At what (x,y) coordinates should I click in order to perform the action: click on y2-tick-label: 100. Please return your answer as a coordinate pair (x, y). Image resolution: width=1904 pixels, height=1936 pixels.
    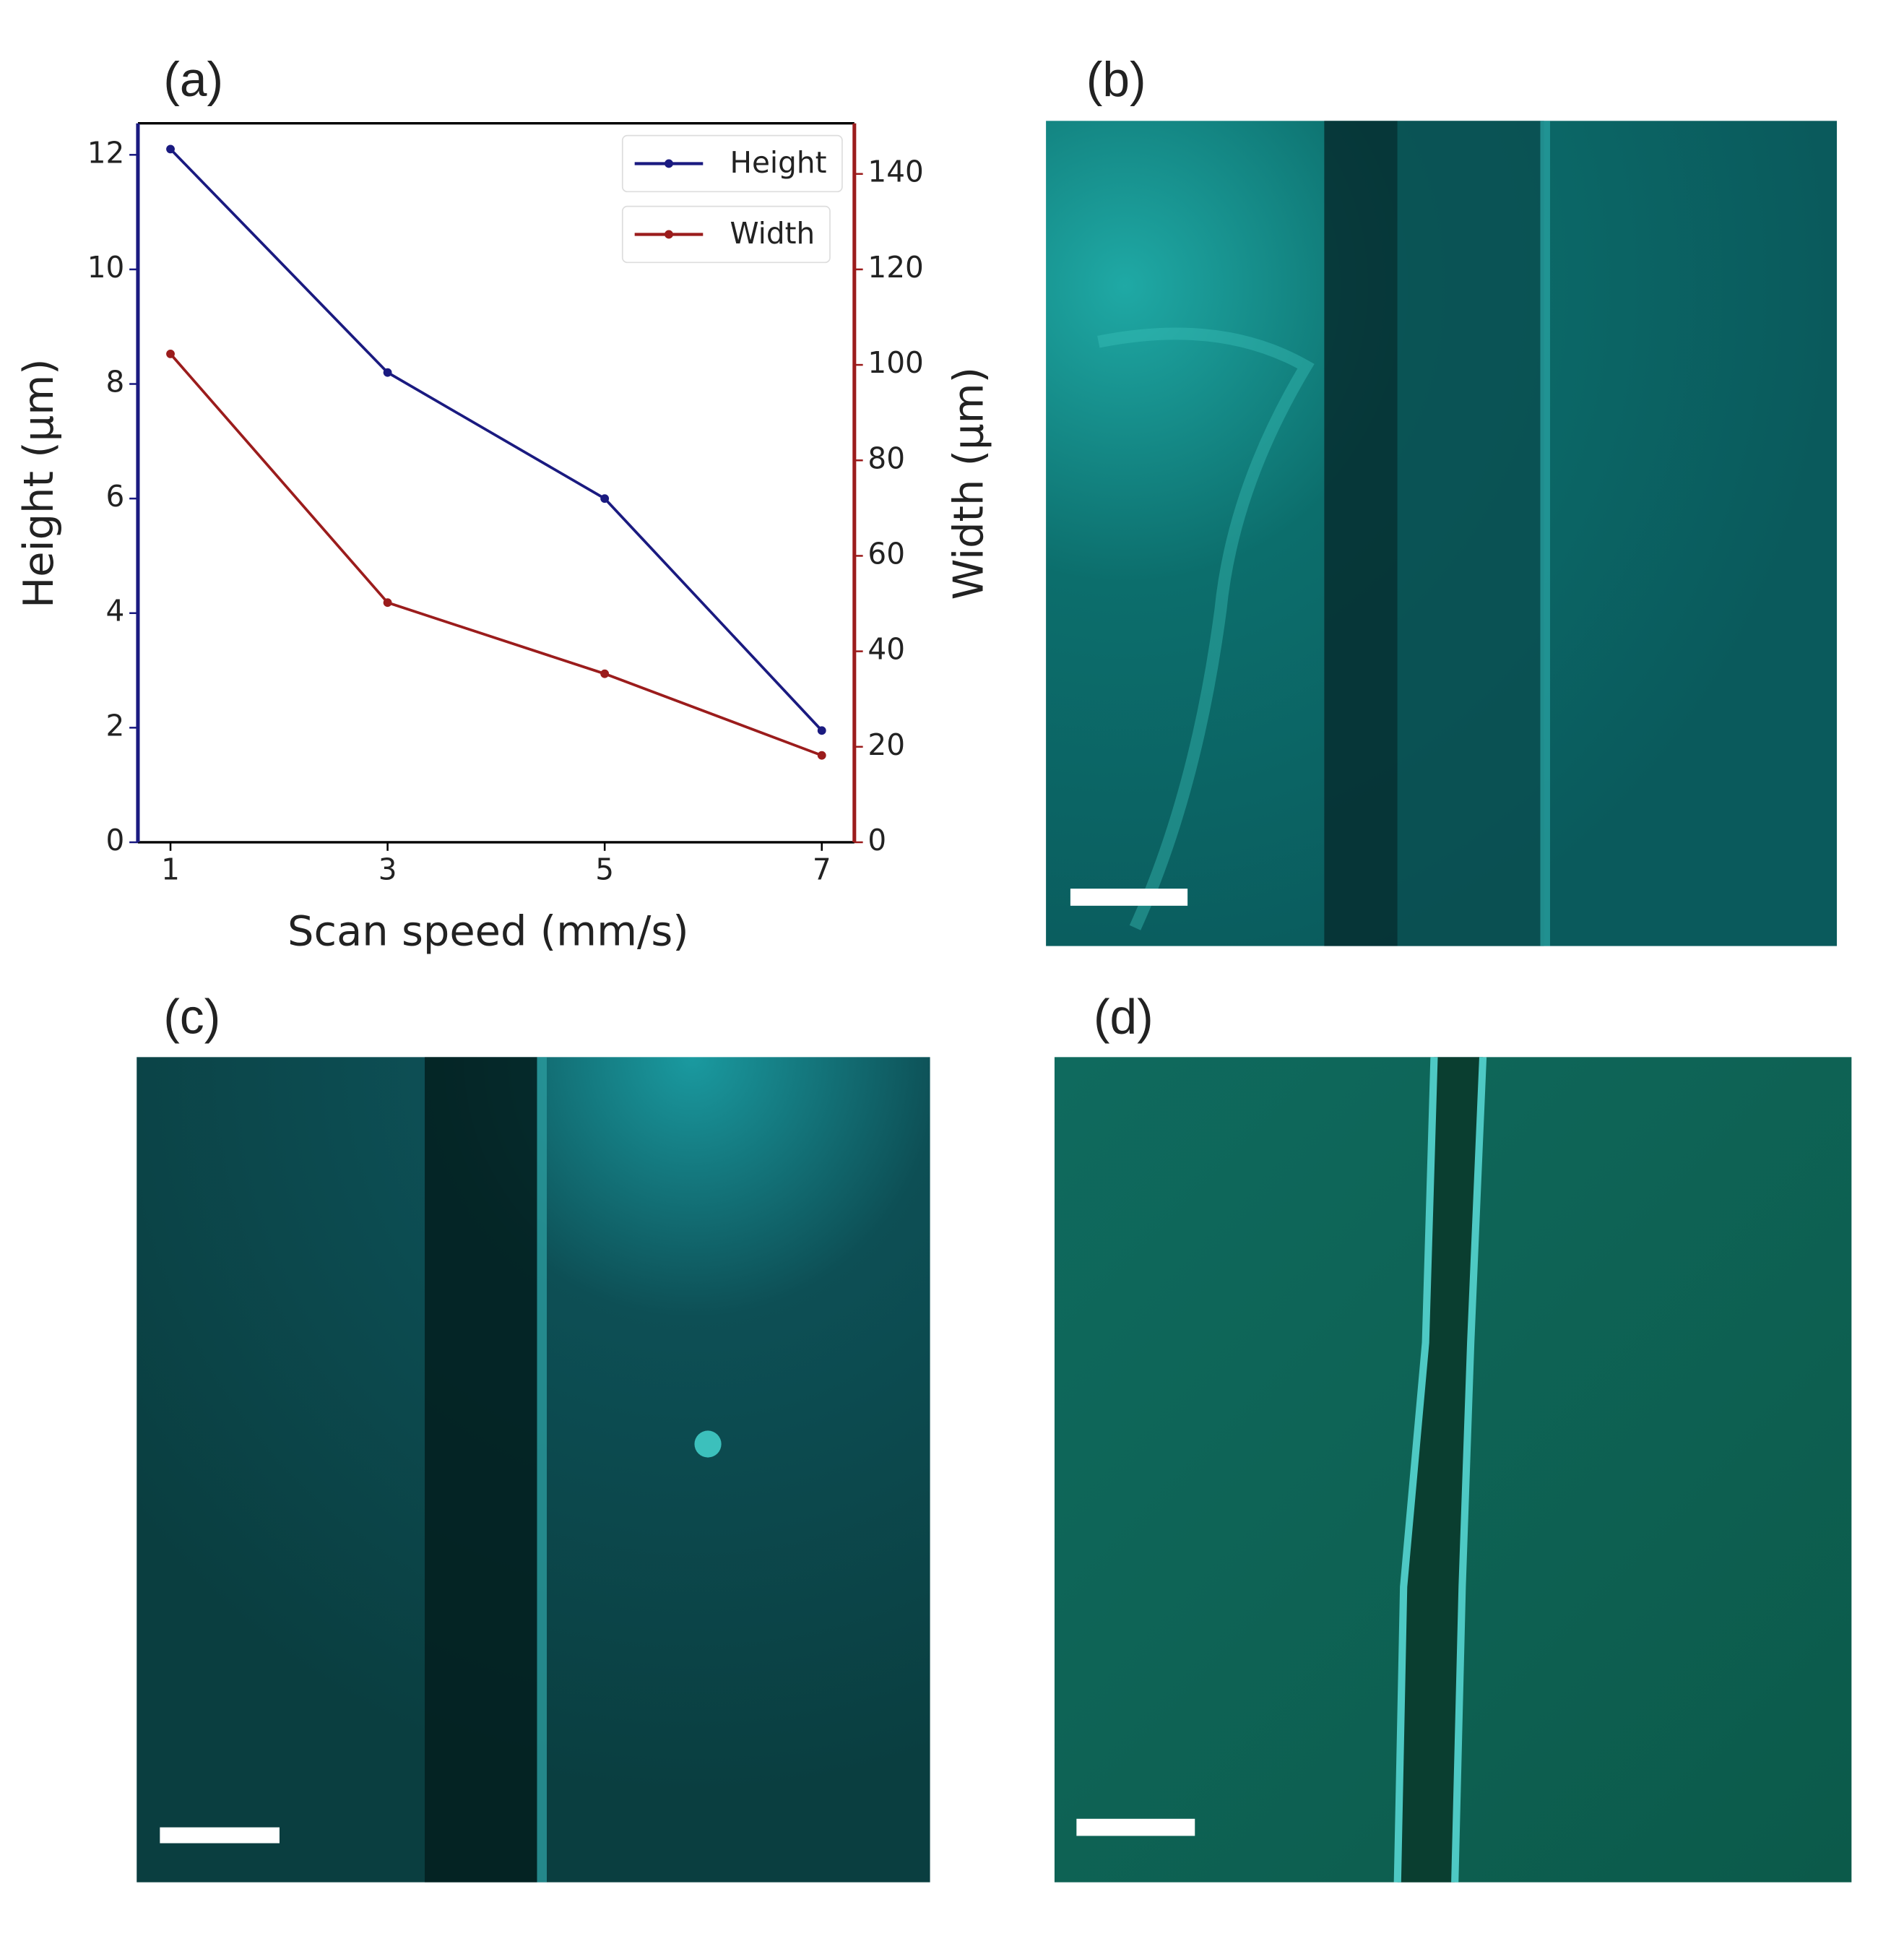
    Looking at the image, I should click on (895, 362).